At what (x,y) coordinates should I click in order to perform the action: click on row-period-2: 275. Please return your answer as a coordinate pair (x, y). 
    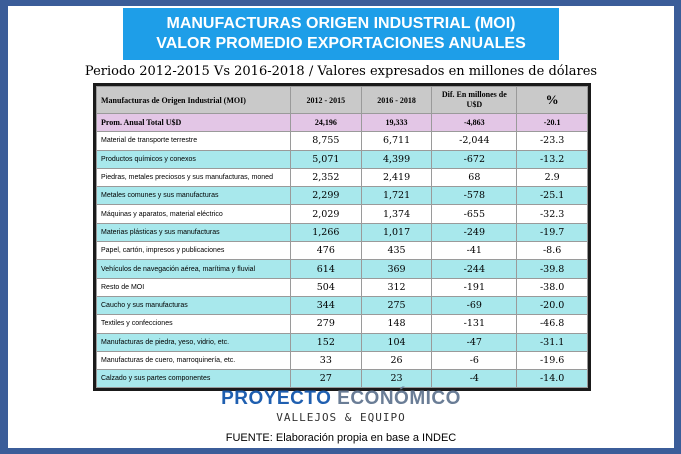
    Looking at the image, I should click on (396, 305).